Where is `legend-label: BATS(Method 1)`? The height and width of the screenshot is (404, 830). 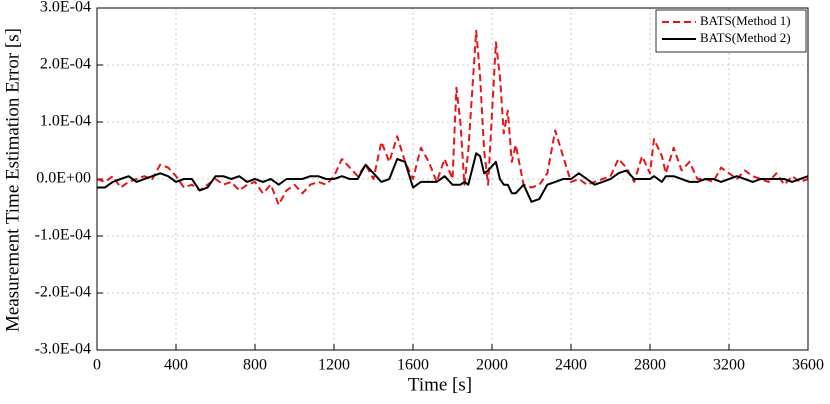
legend-label: BATS(Method 1) is located at coordinates (745, 20).